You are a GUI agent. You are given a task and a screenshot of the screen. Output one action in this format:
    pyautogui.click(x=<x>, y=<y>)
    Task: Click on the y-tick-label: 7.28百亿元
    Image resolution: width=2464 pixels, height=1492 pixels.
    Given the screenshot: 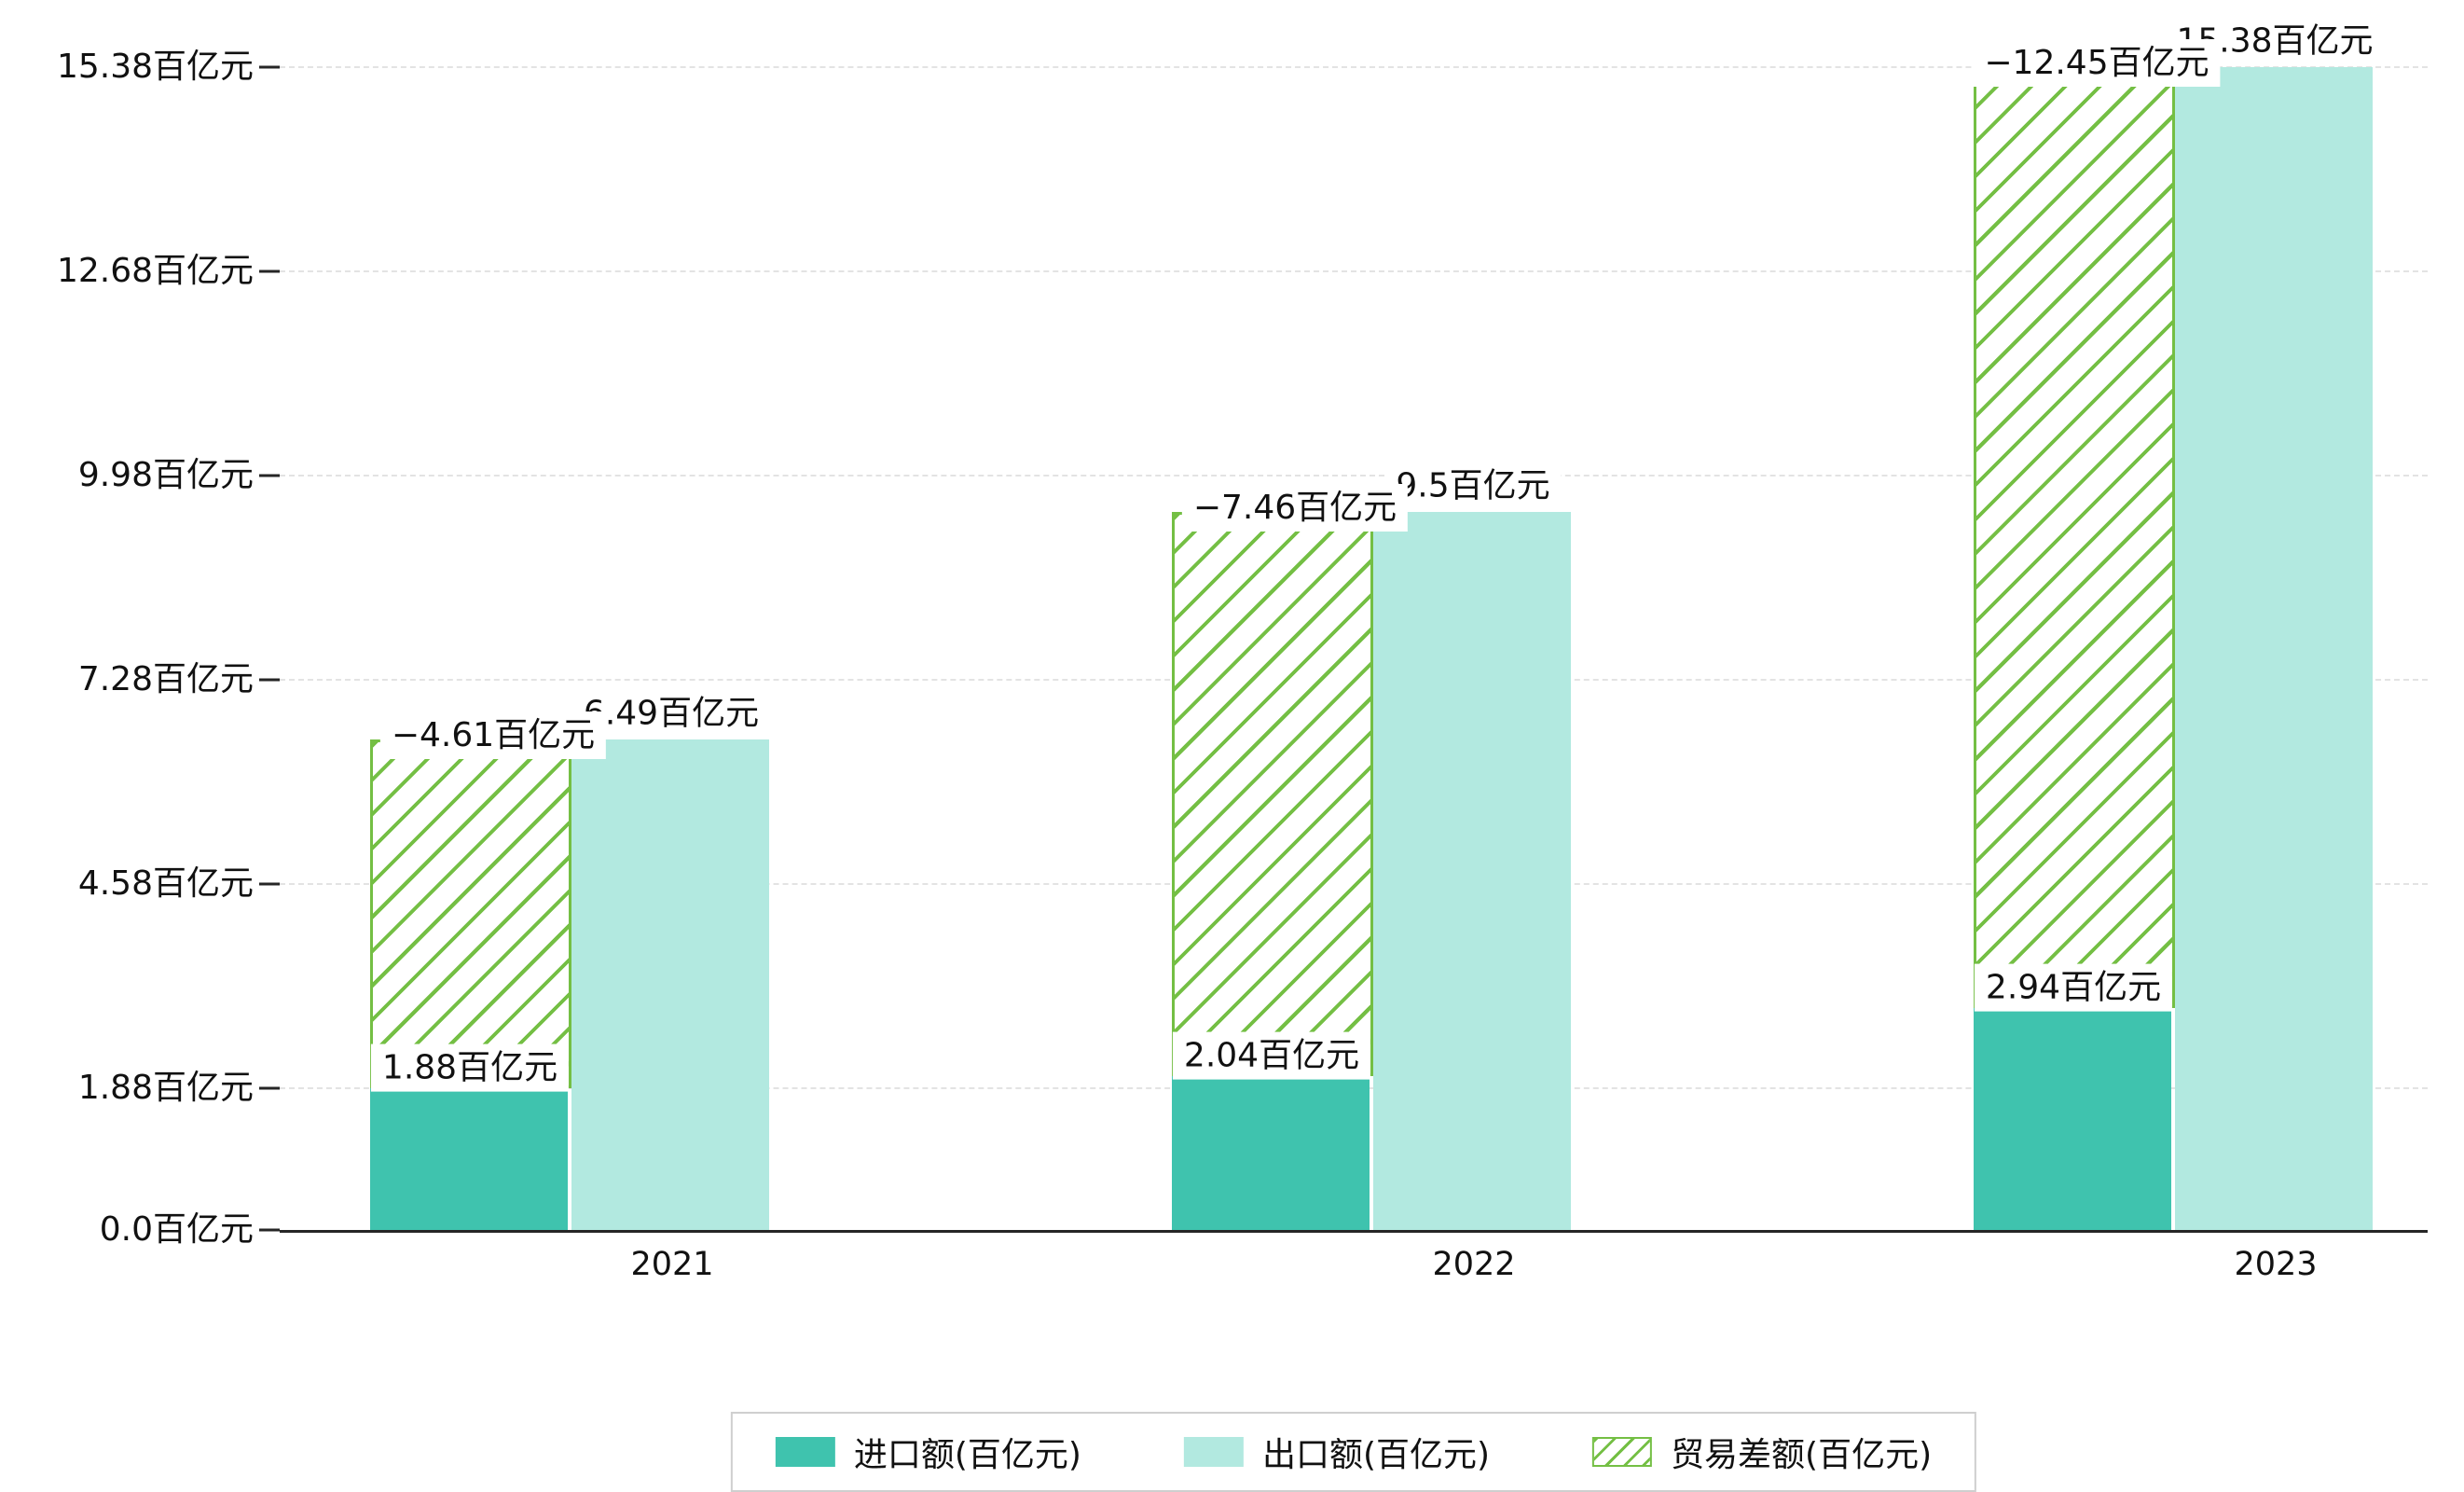 What is the action you would take?
    pyautogui.click(x=166, y=678)
    